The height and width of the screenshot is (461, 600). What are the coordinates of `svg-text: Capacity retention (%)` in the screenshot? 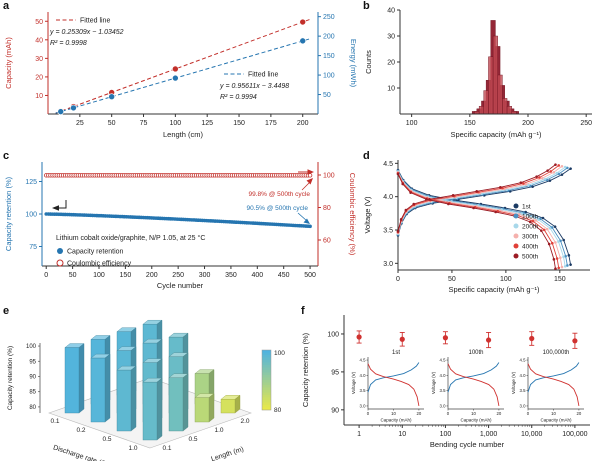 It's located at (8, 213).